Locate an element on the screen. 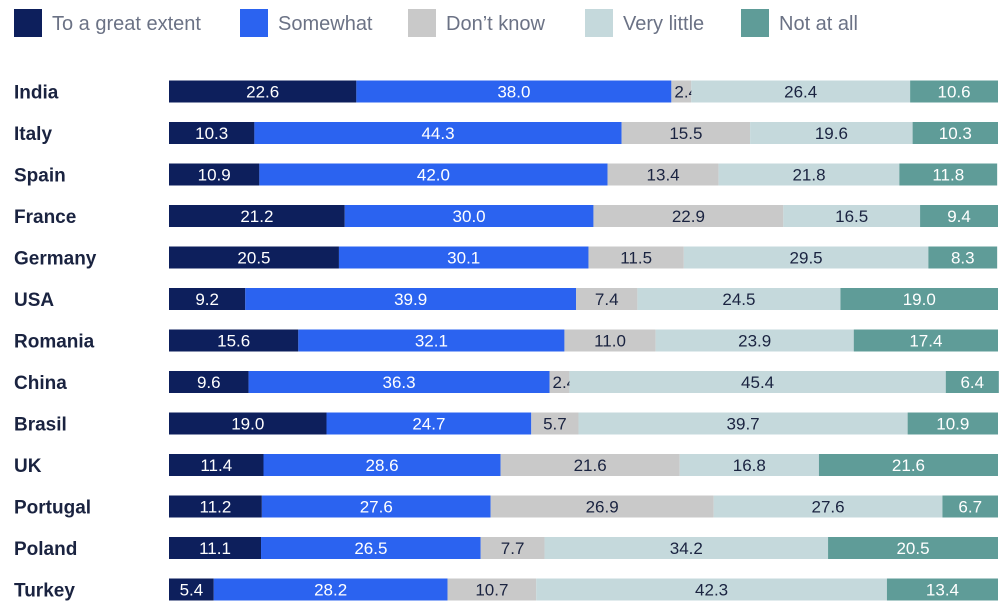 This screenshot has width=999, height=602. bar-india-to-a-great-extent is located at coordinates (263, 91).